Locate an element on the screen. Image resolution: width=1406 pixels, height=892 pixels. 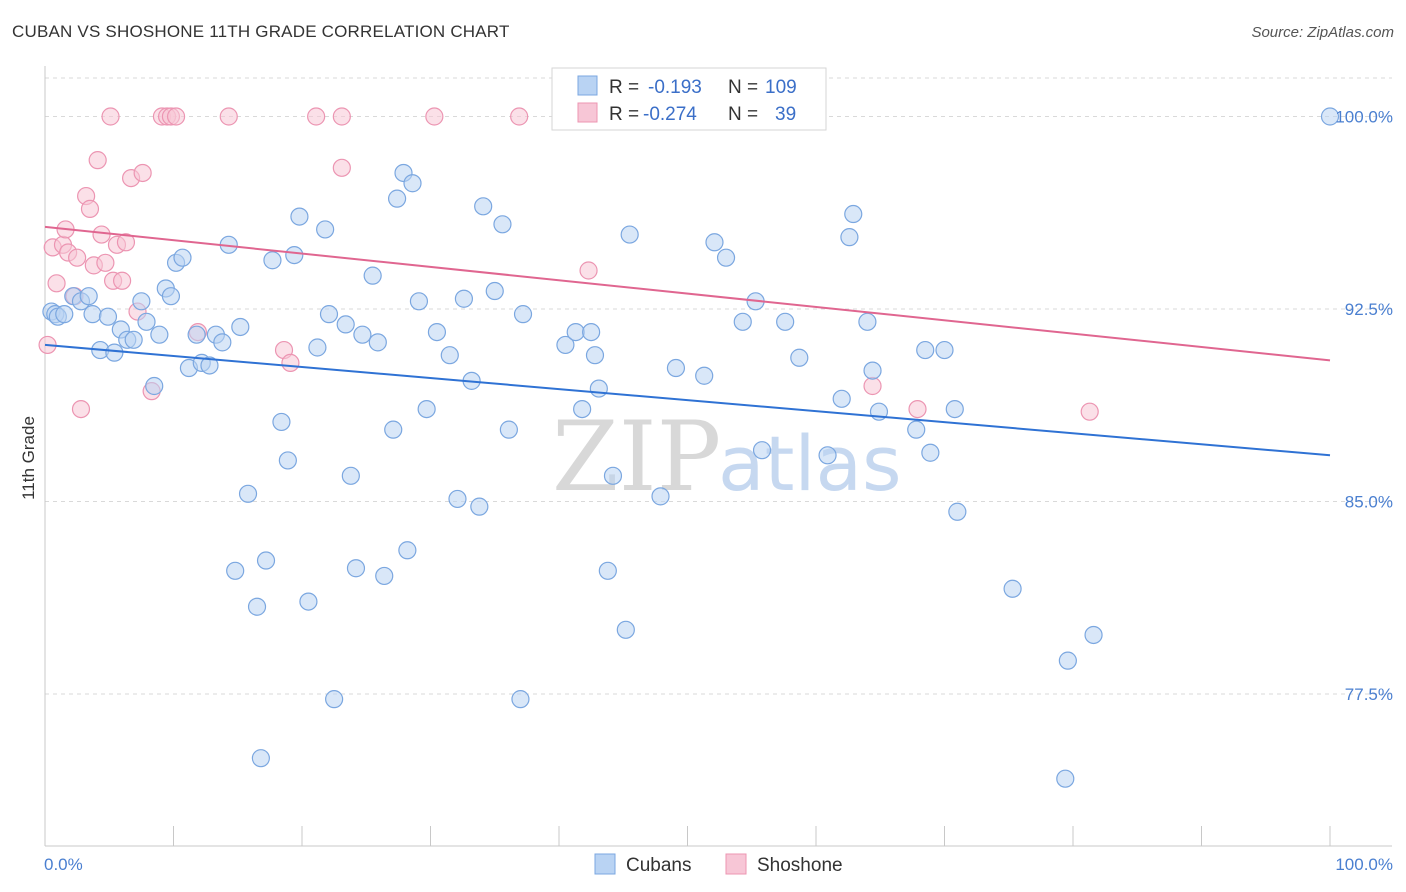
y-tick-label-3: 100.0% is located at coordinates (1364, 117).